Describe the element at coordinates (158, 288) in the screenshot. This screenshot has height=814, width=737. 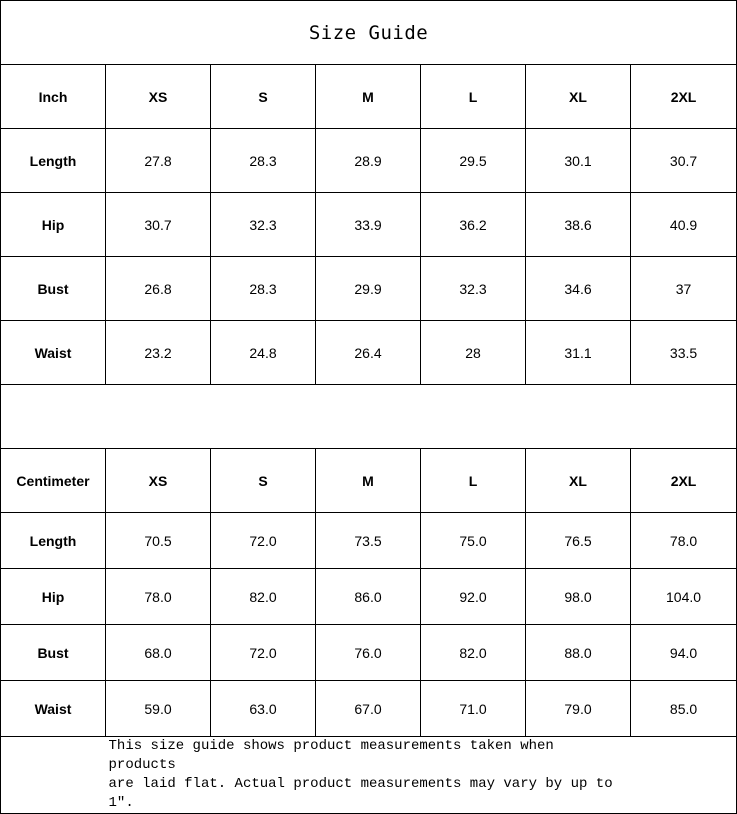
I see `measurement-value: 26.8` at that location.